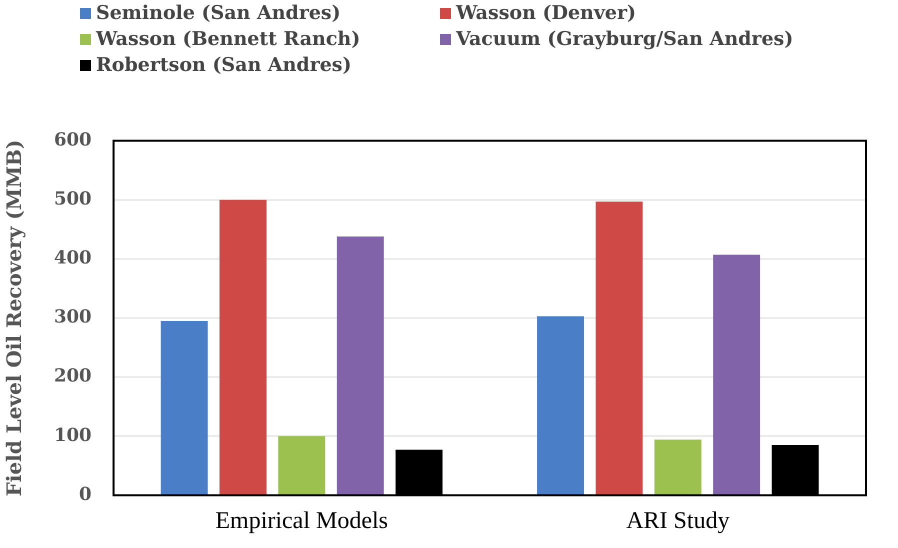  Describe the element at coordinates (73, 199) in the screenshot. I see `y-tick-label: 500` at that location.